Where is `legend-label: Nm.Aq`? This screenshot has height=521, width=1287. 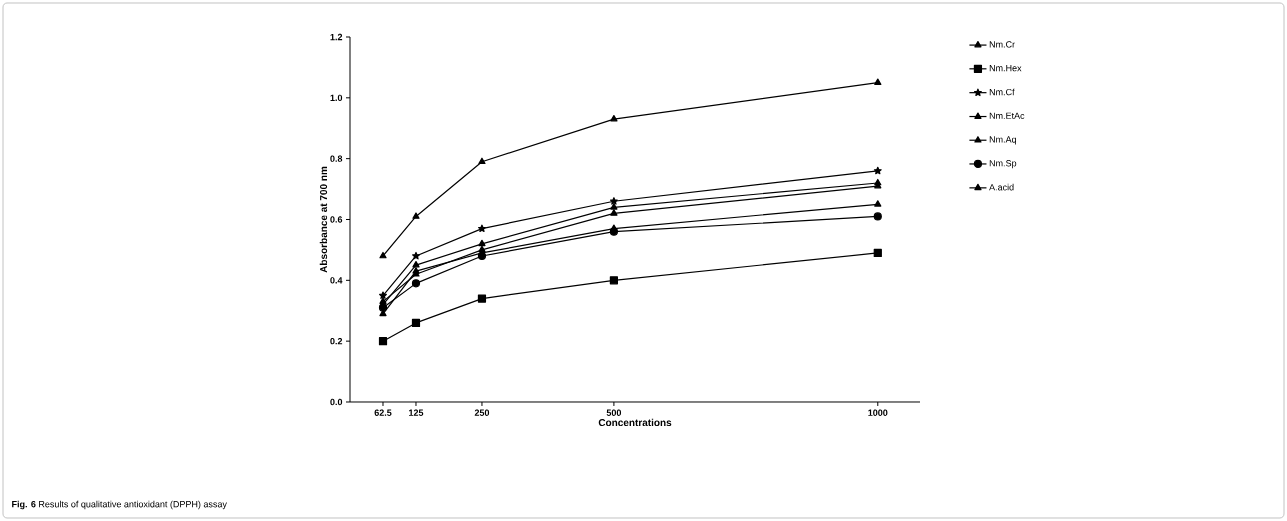
legend-label: Nm.Aq is located at coordinates (1003, 140).